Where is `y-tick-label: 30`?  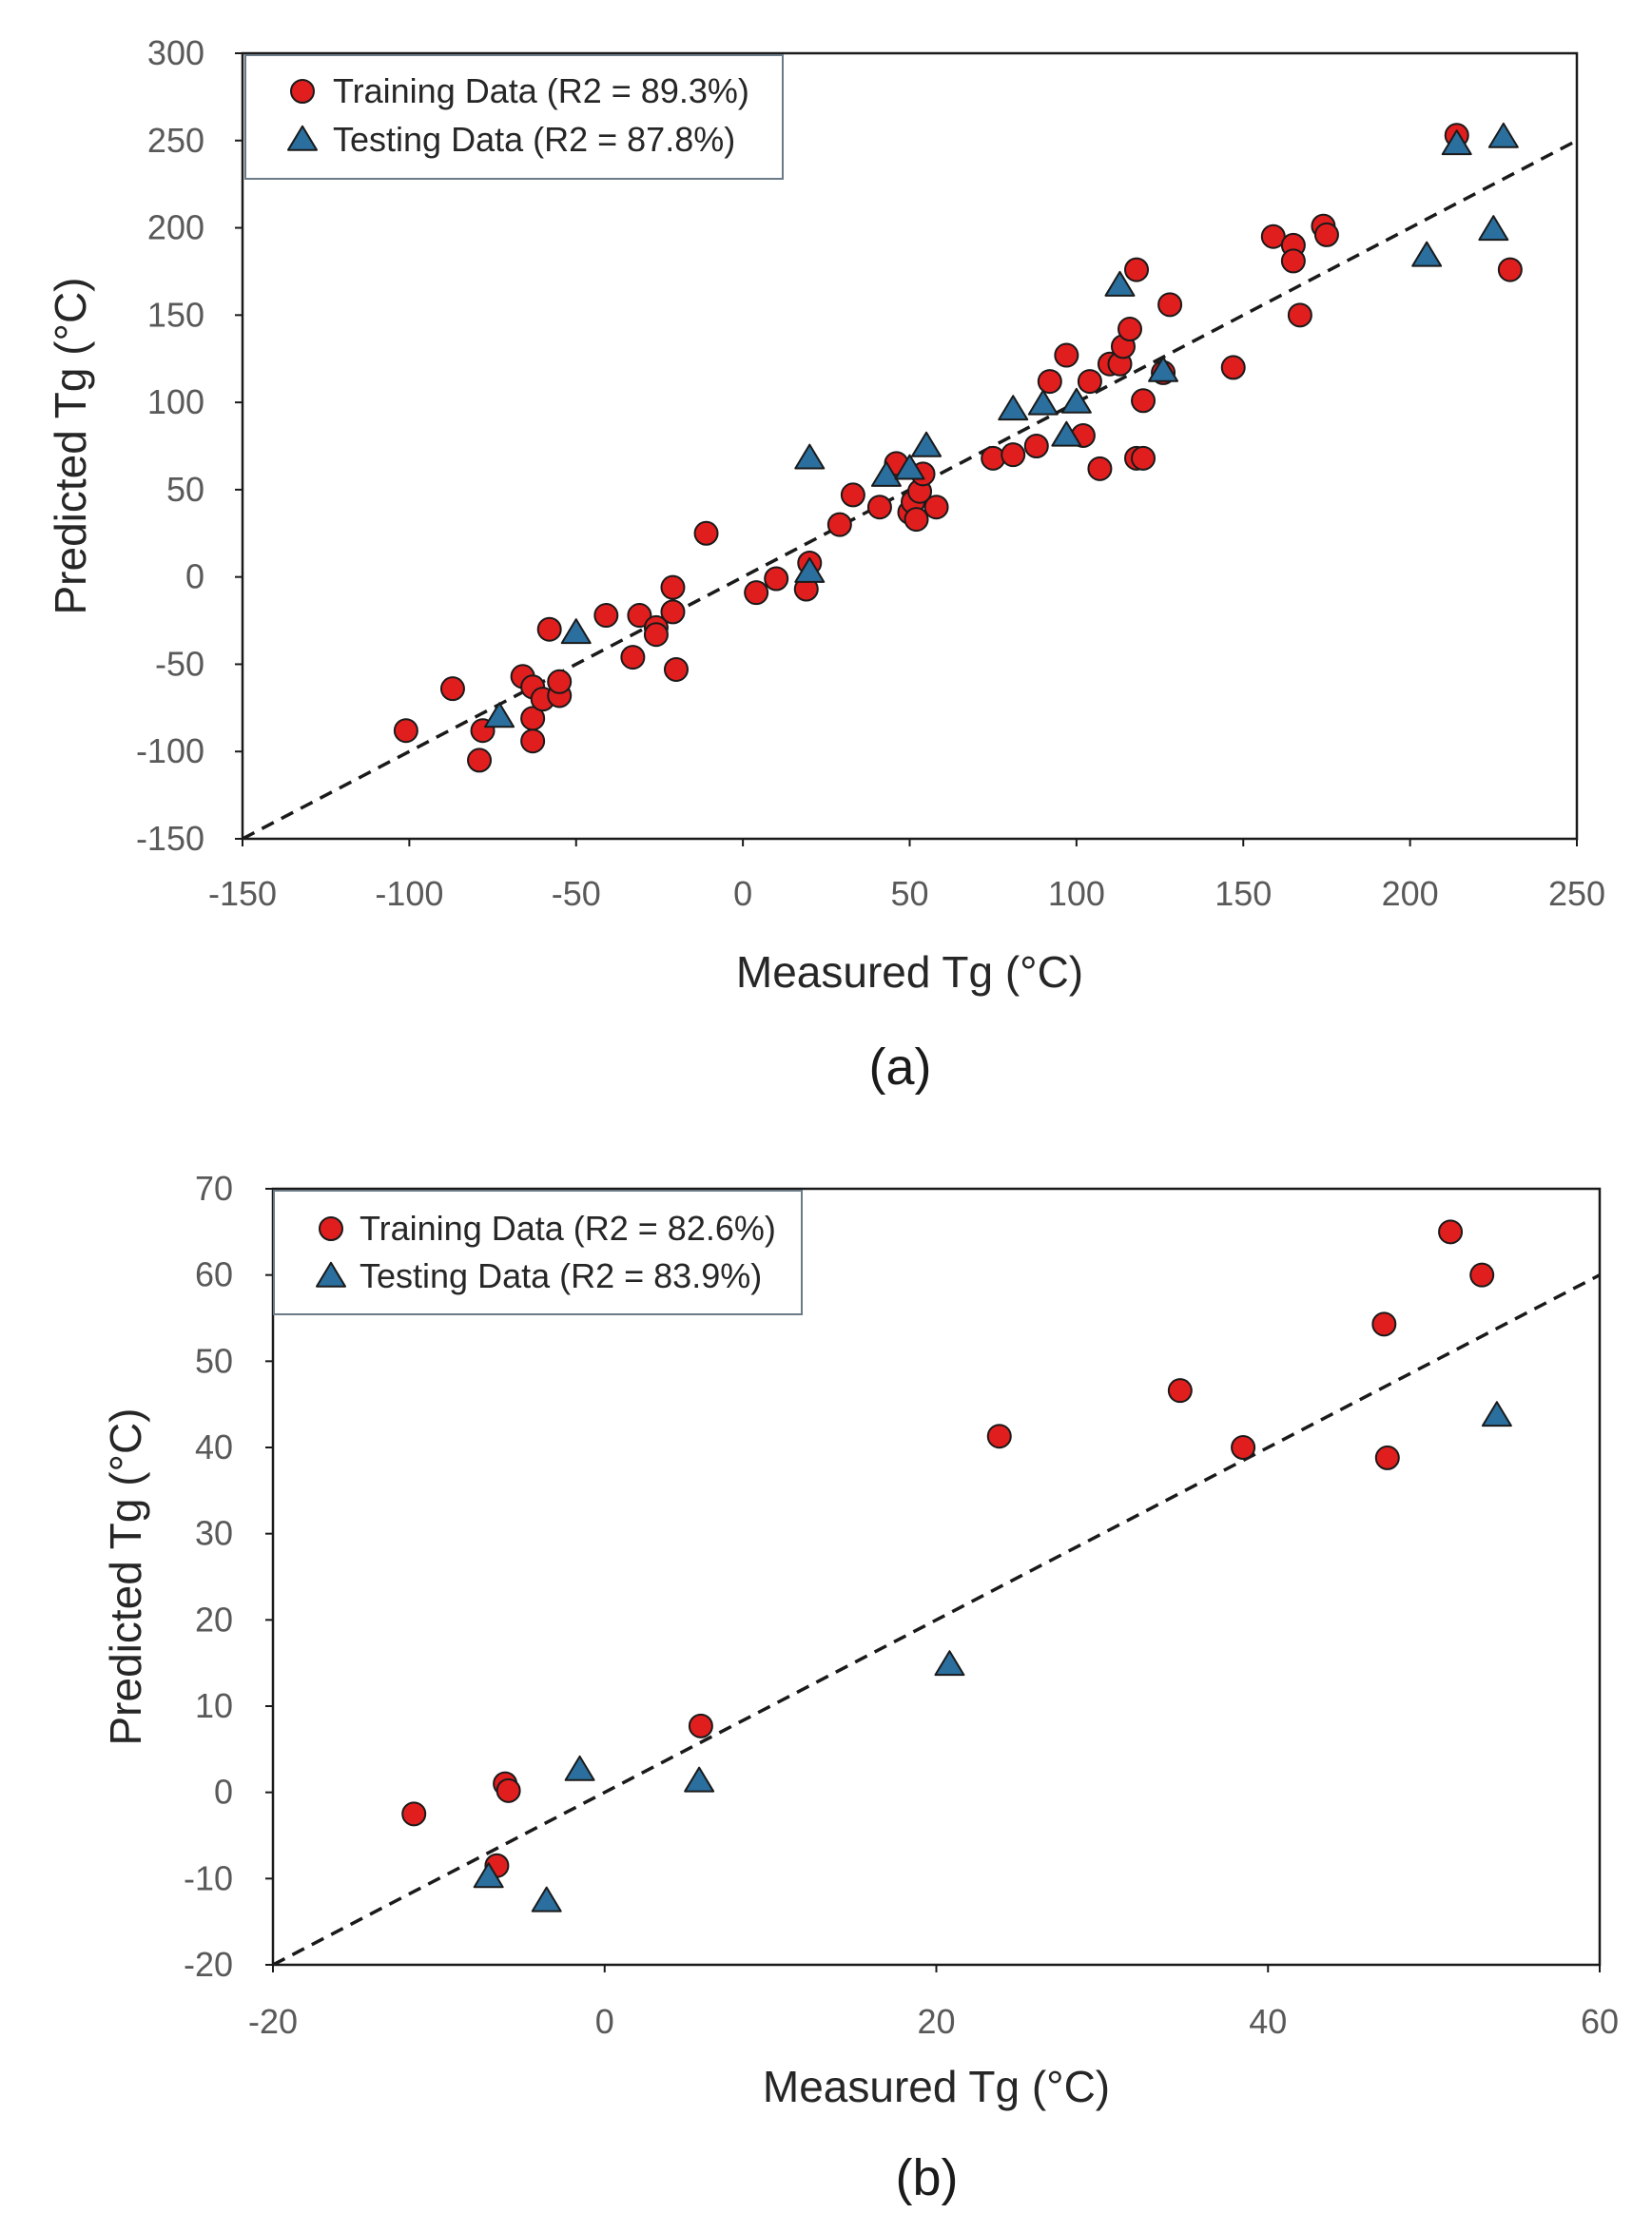 y-tick-label: 30 is located at coordinates (214, 1533).